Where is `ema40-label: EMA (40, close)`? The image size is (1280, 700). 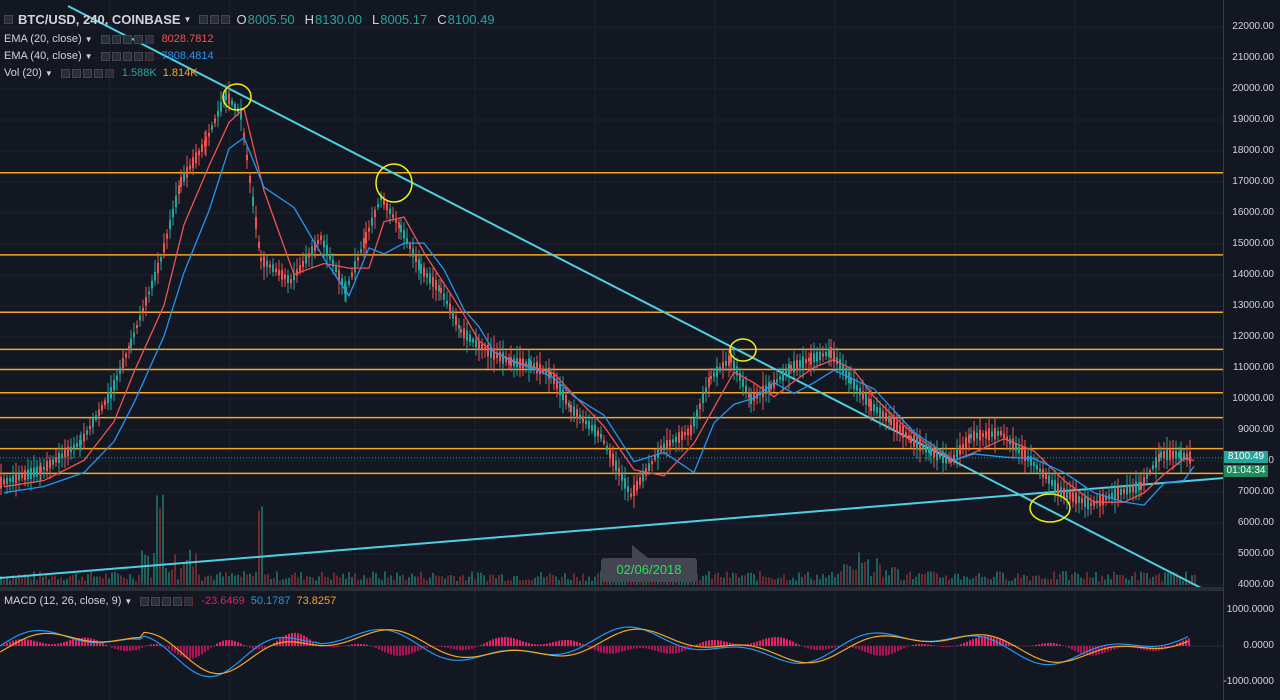
ema40-label: EMA (40, close) is located at coordinates (43, 56).